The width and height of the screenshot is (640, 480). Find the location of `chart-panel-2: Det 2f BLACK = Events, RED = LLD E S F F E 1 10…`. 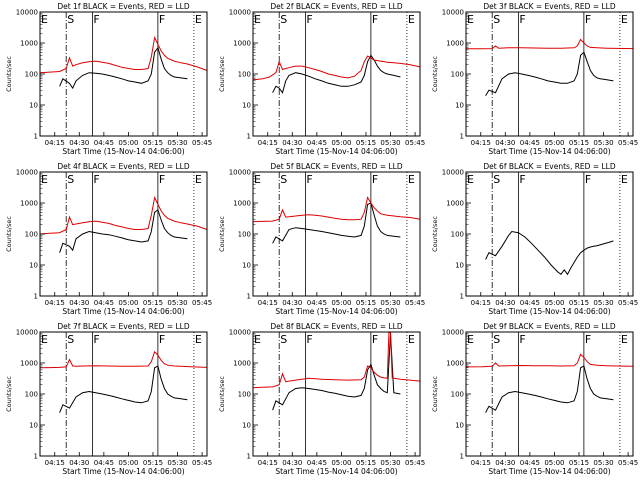

chart-panel-2: Det 2f BLACK = Events, RED = LLD E S F F E 1 10… is located at coordinates (321, 79).